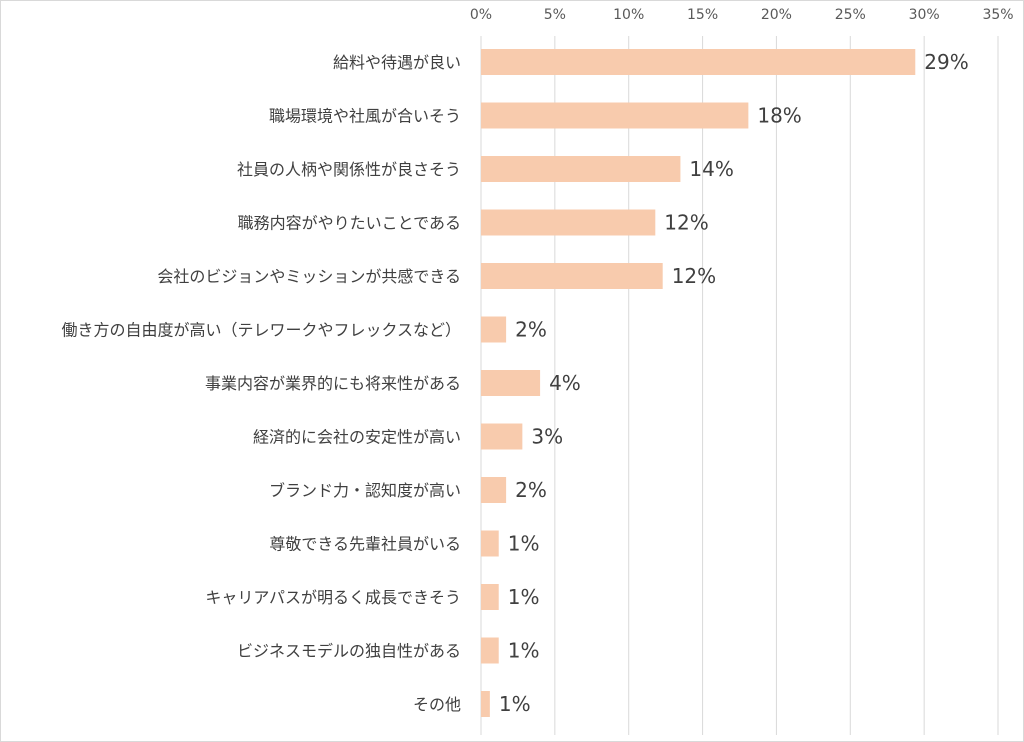 The height and width of the screenshot is (742, 1024). I want to click on data-label: 14%, so click(711, 169).